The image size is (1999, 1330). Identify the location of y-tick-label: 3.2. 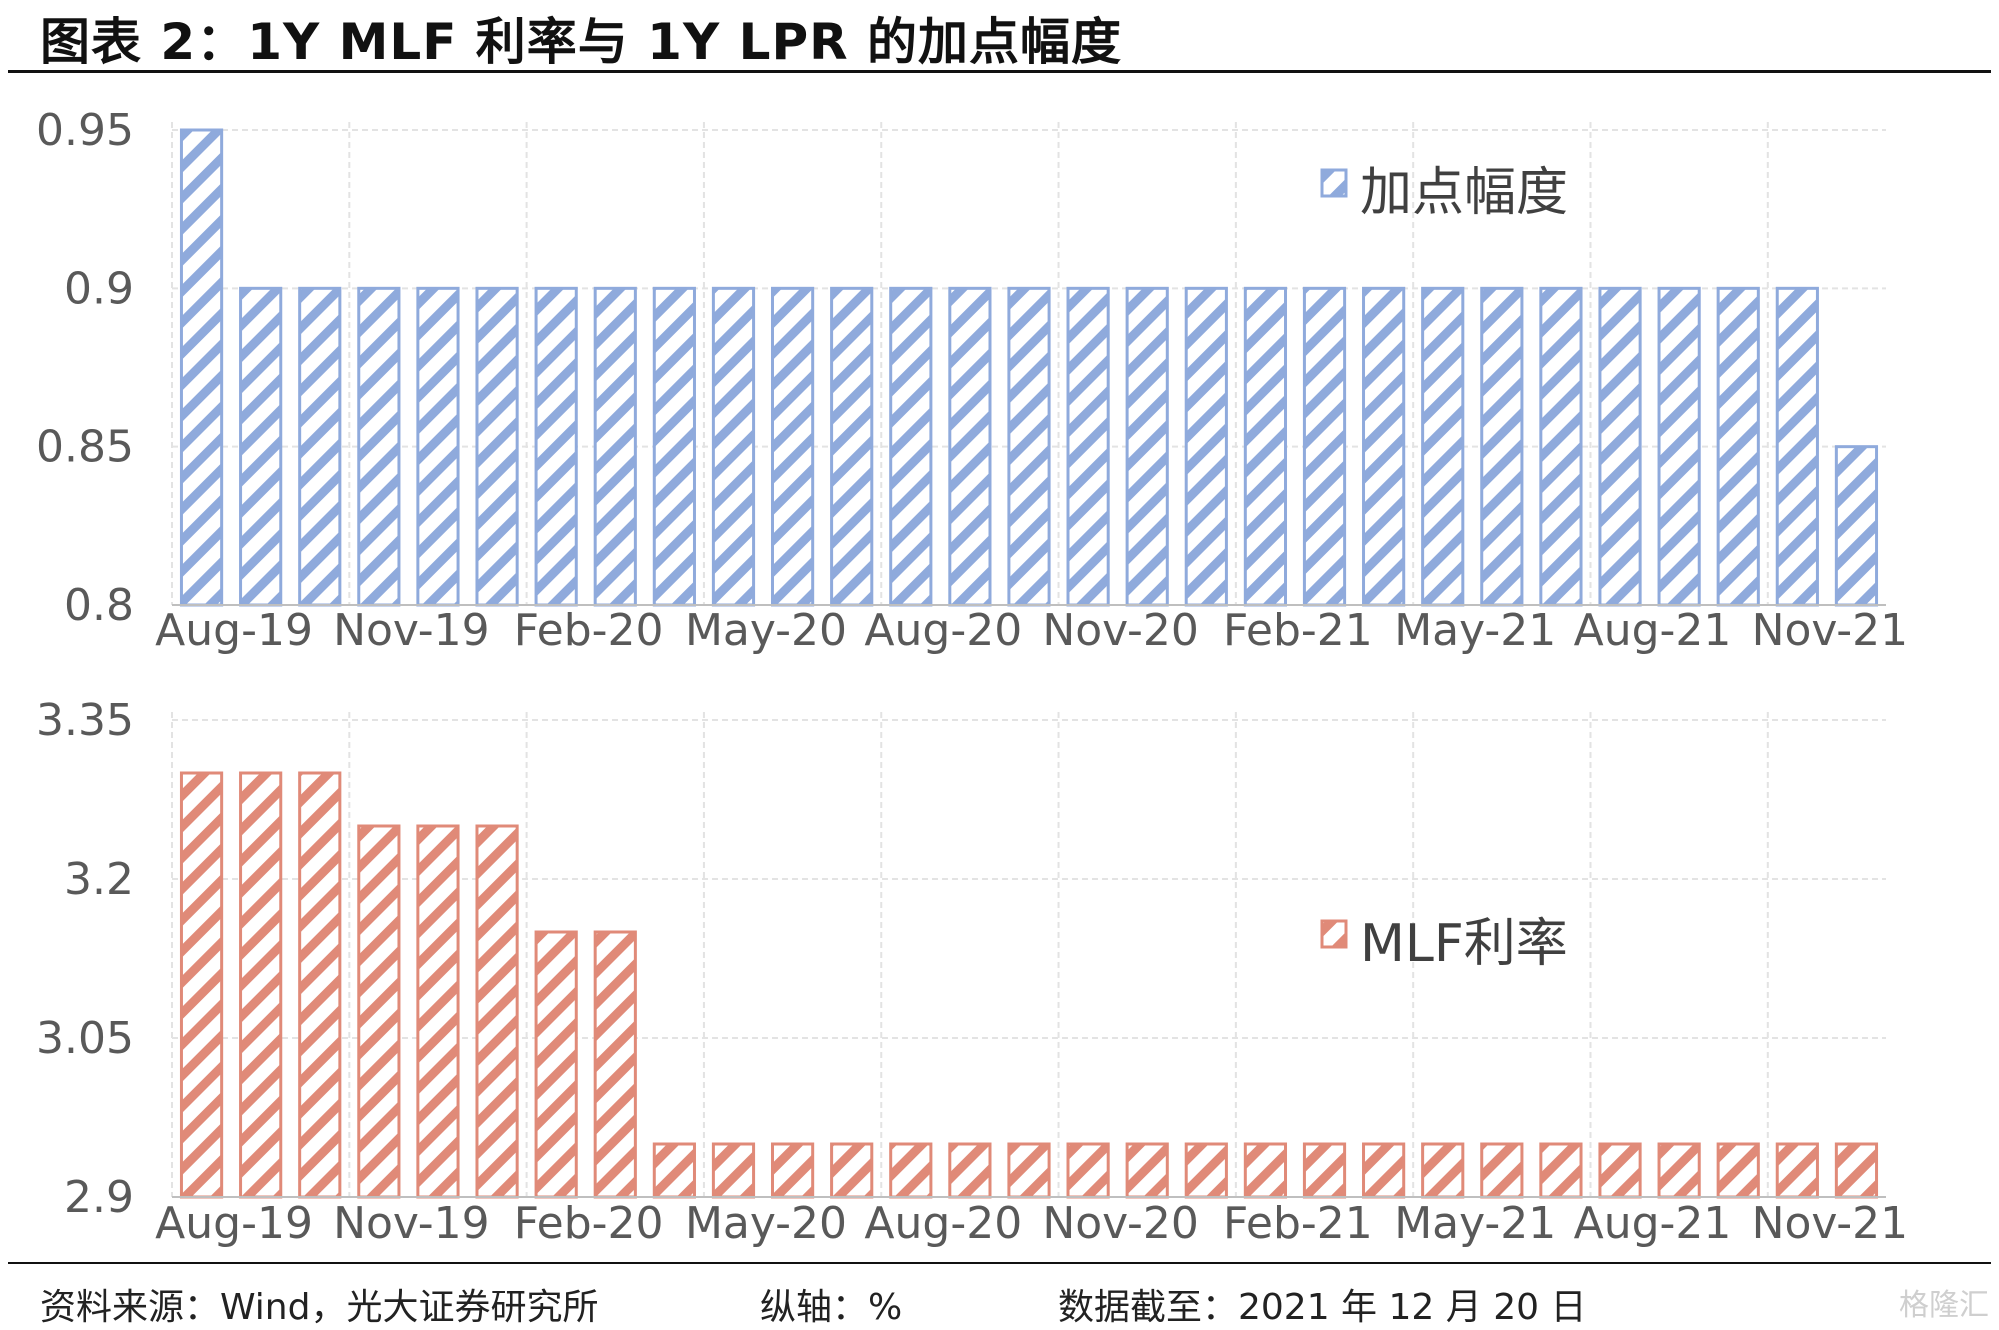
(99, 879).